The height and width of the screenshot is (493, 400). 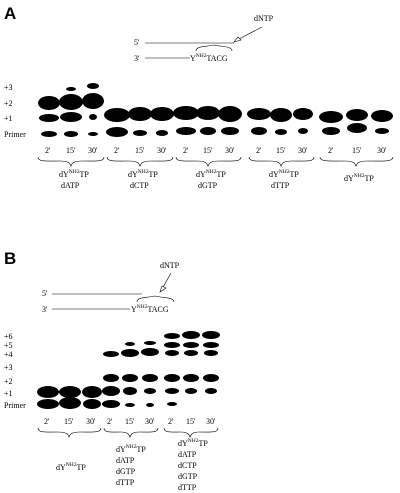 What do you see at coordinates (10, 258) in the screenshot?
I see `panel-b-label: B` at bounding box center [10, 258].